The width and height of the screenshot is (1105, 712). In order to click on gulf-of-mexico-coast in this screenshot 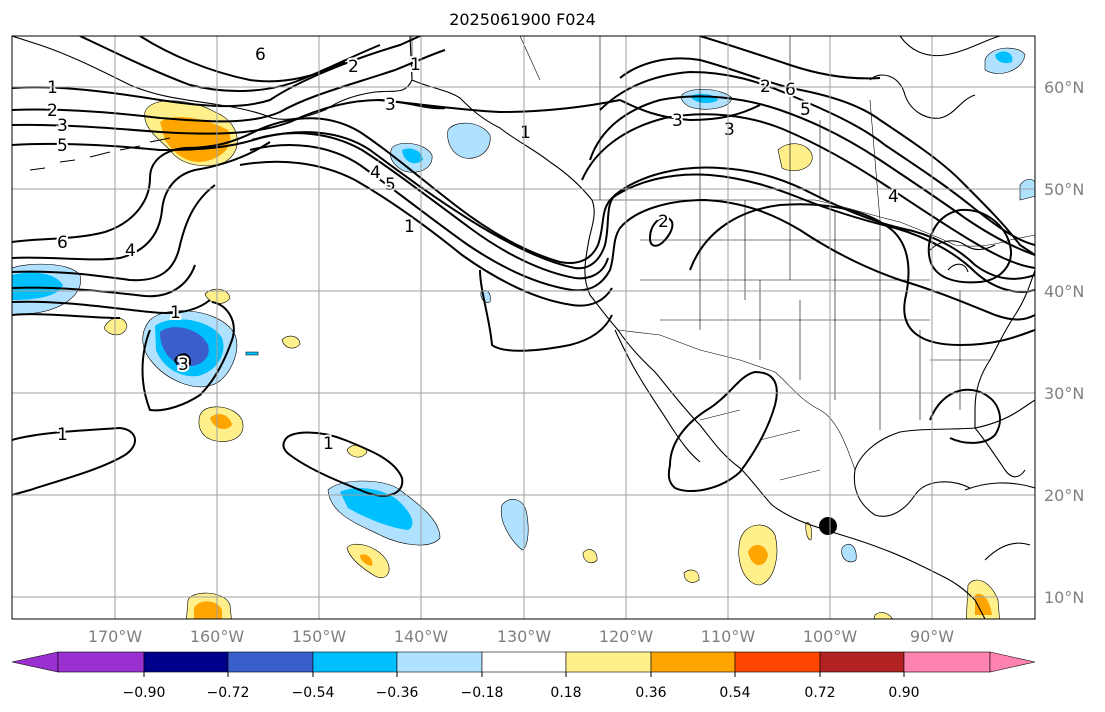, I will do `click(944, 435)`.